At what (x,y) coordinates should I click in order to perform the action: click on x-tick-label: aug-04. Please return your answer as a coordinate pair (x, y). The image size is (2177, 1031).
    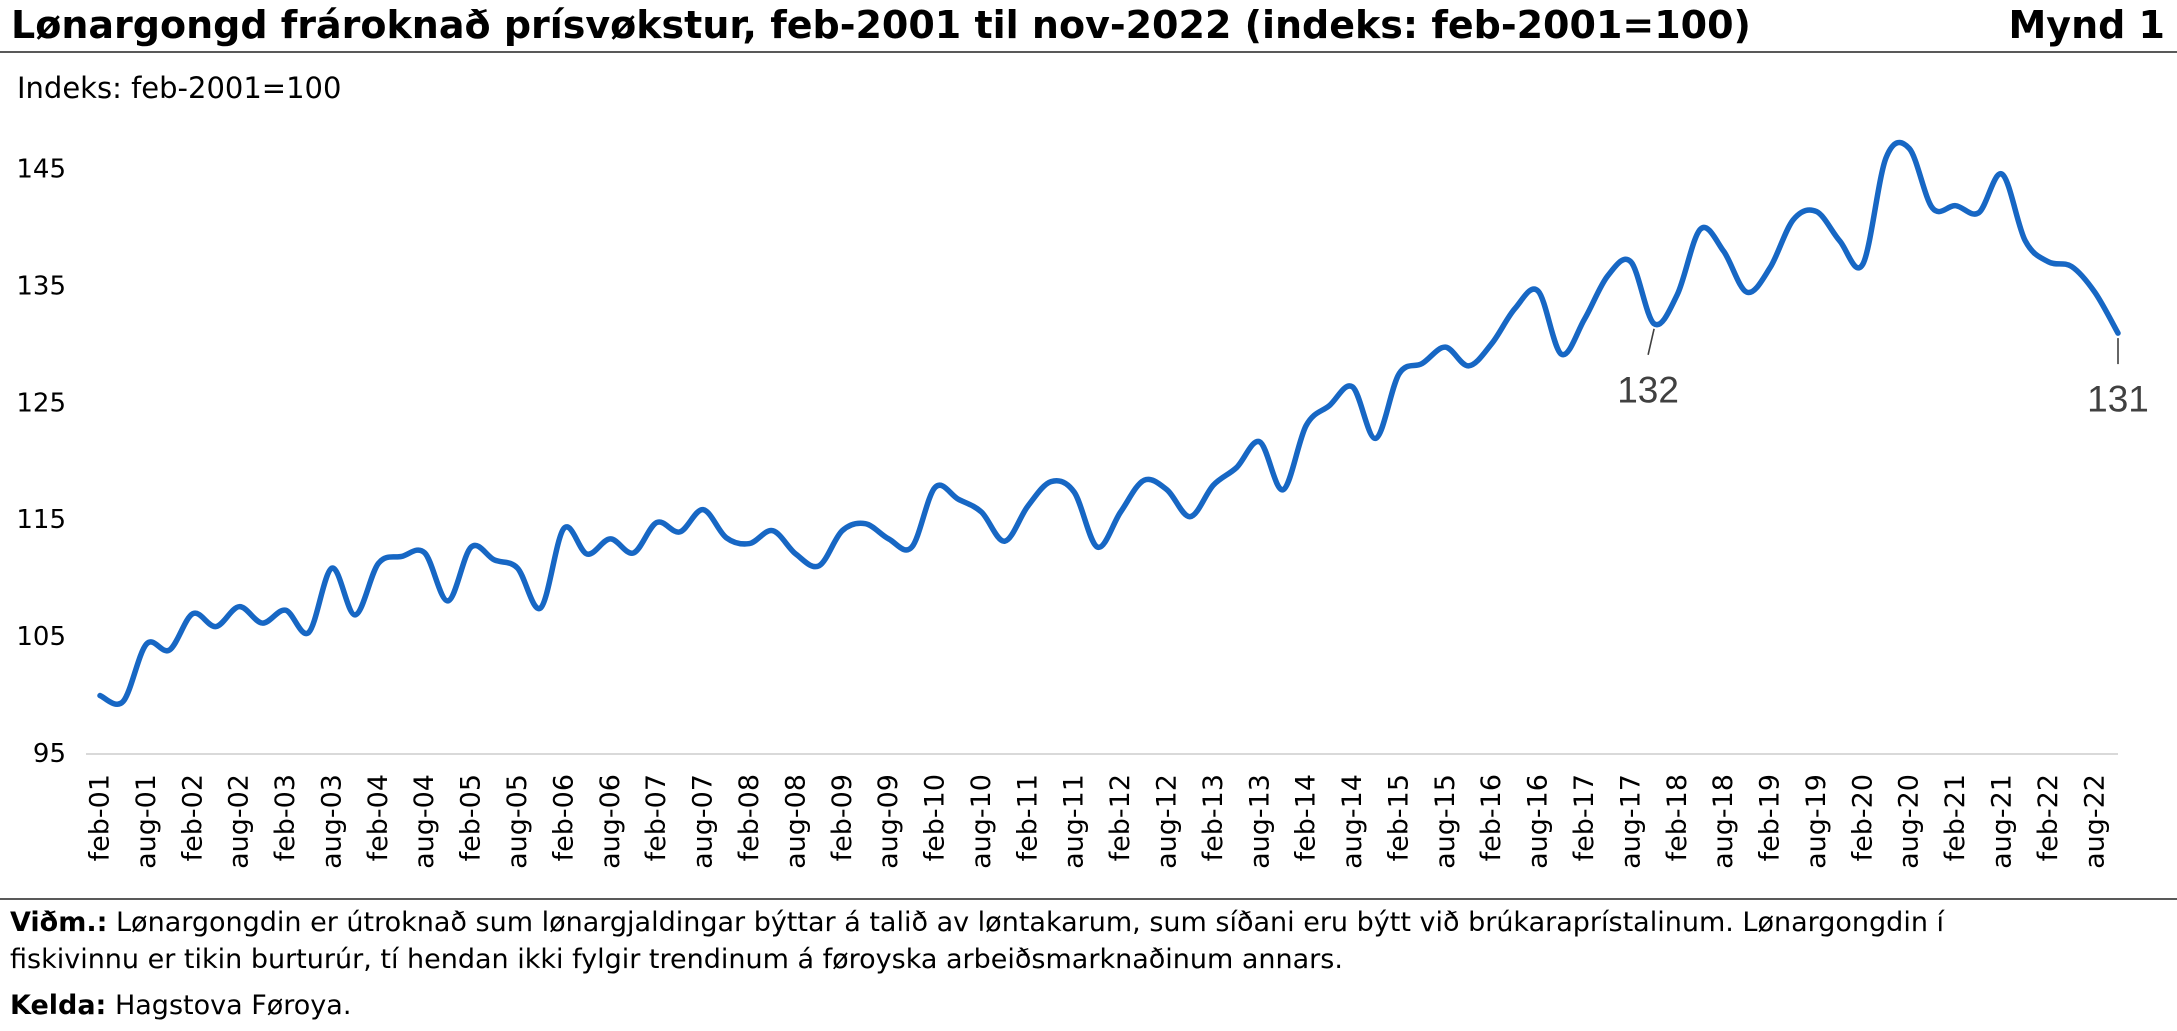
    Looking at the image, I should click on (424, 821).